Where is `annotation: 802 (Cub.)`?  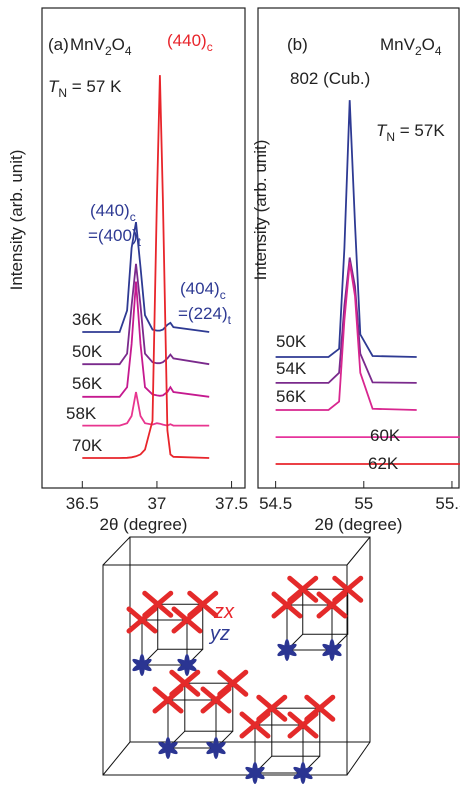 annotation: 802 (Cub.) is located at coordinates (330, 78).